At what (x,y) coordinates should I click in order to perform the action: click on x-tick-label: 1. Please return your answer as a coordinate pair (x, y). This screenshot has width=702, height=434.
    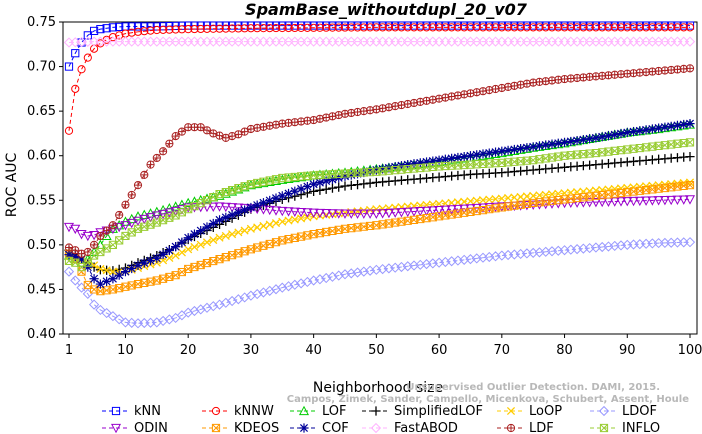
    Looking at the image, I should click on (69, 350).